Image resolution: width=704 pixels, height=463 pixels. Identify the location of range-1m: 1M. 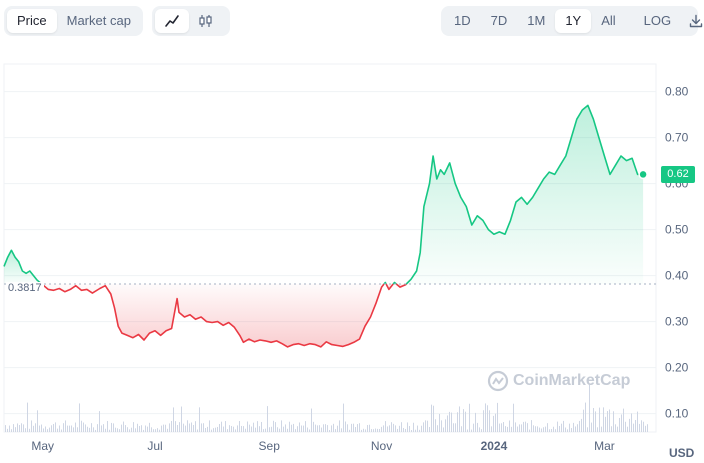
(536, 20).